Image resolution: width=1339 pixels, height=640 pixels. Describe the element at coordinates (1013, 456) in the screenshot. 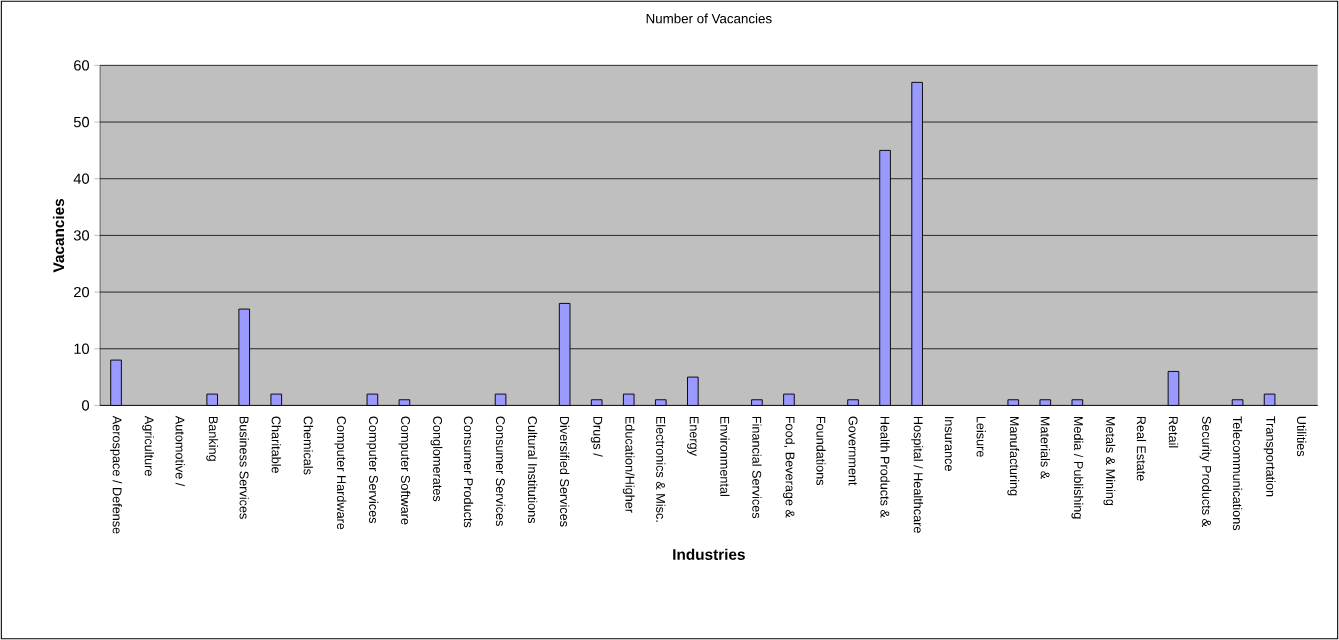

I see `x-tick-label: Manufacturing` at that location.